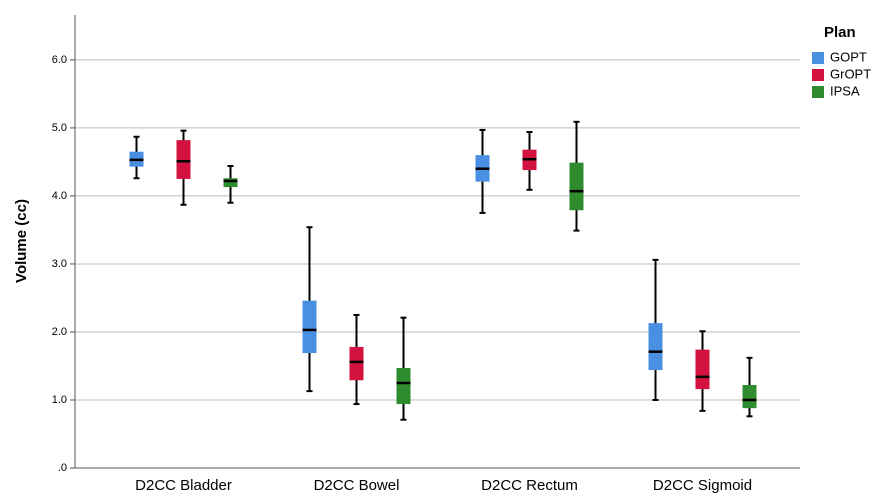  What do you see at coordinates (357, 485) in the screenshot?
I see `x-tick-label: D2CC Bowel` at bounding box center [357, 485].